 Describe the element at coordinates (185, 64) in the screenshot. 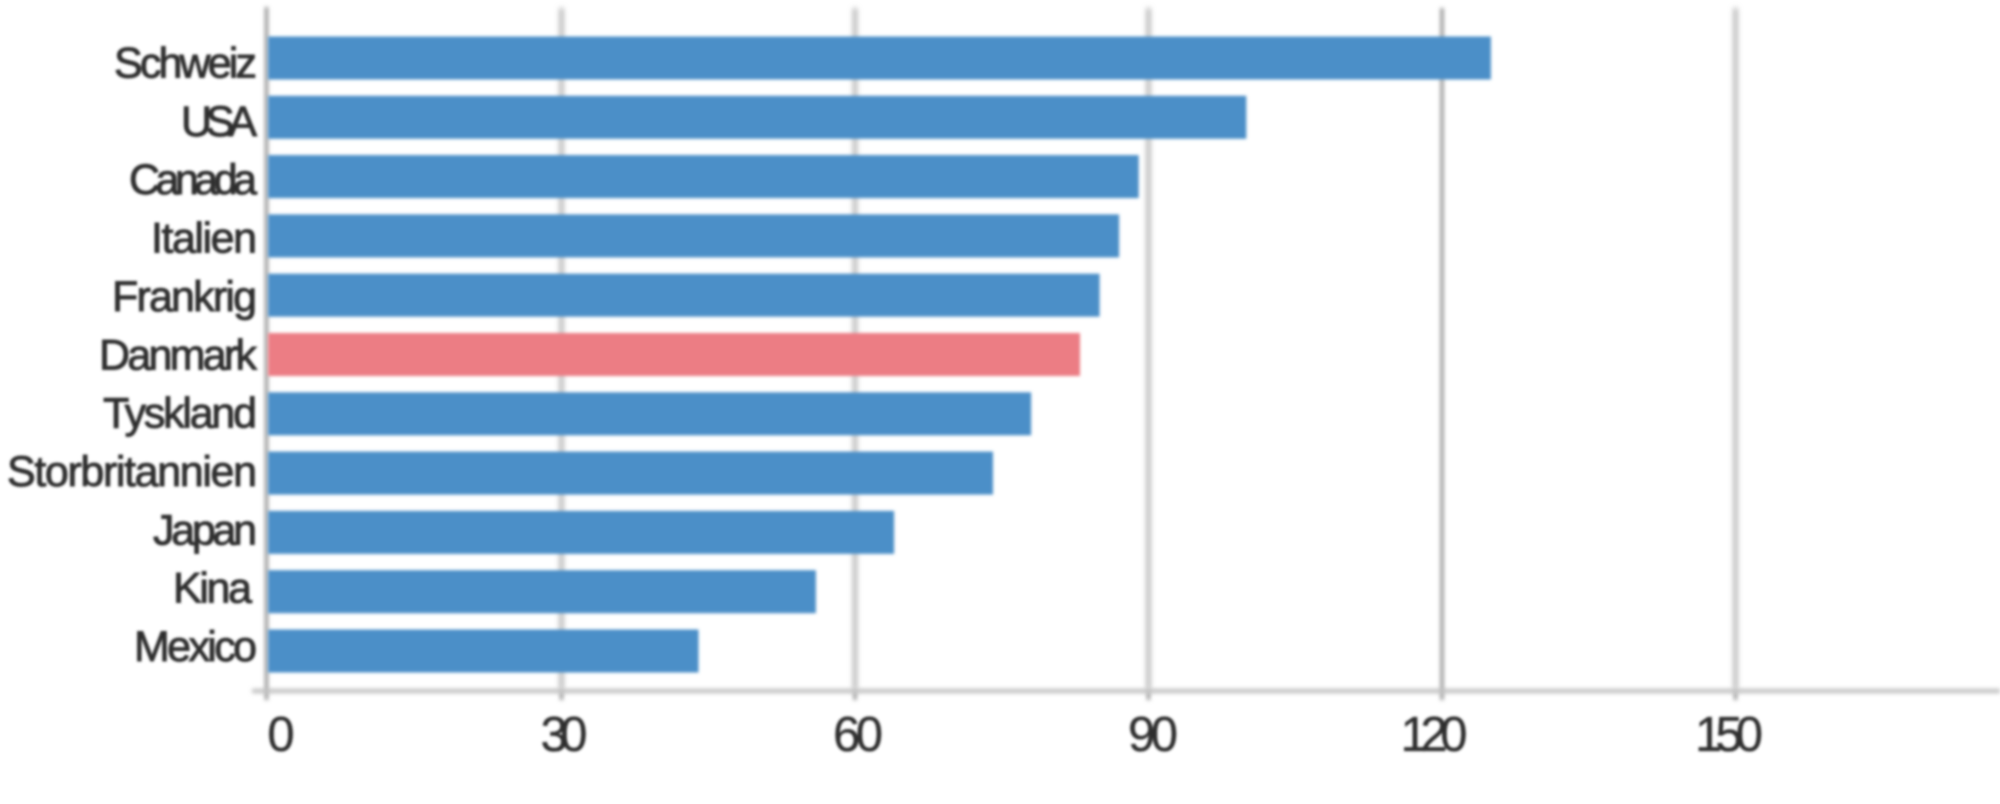

I see `svg-text: Schweiz` at that location.